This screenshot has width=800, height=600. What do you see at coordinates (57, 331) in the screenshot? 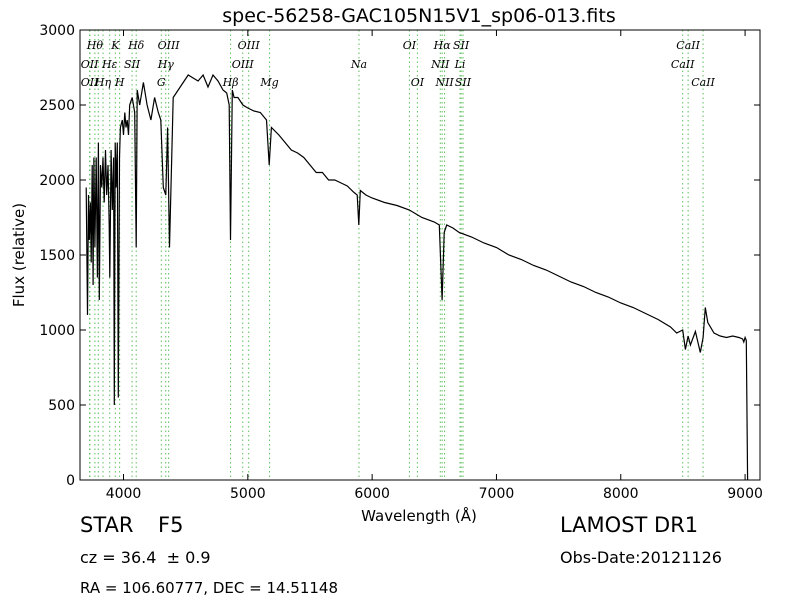
I see `y-tick-label: 1000` at bounding box center [57, 331].